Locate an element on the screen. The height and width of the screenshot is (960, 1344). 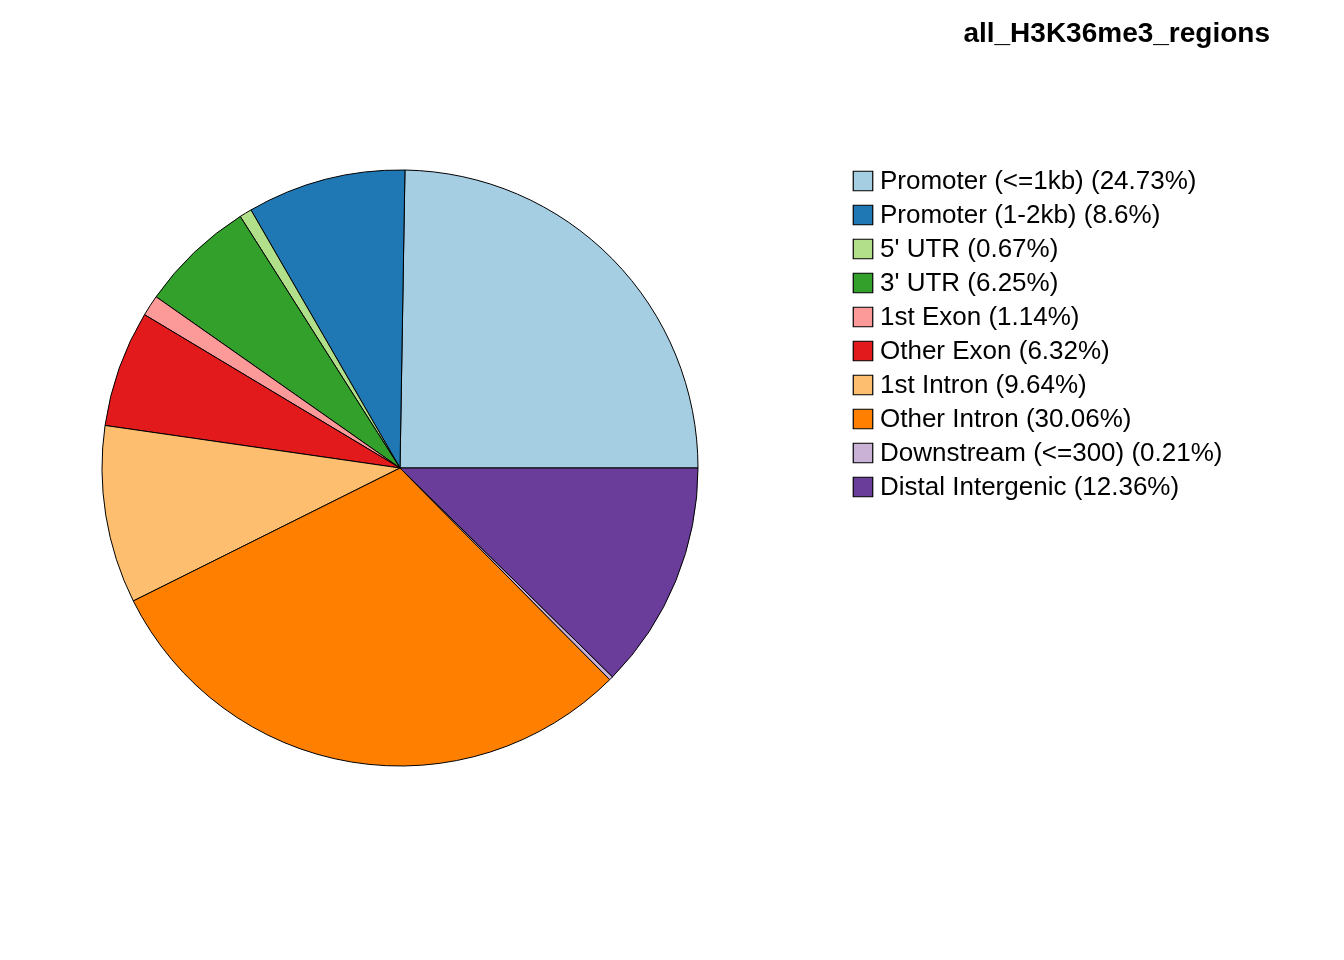
legend-label: 1st Intron (9.64%) is located at coordinates (983, 384).